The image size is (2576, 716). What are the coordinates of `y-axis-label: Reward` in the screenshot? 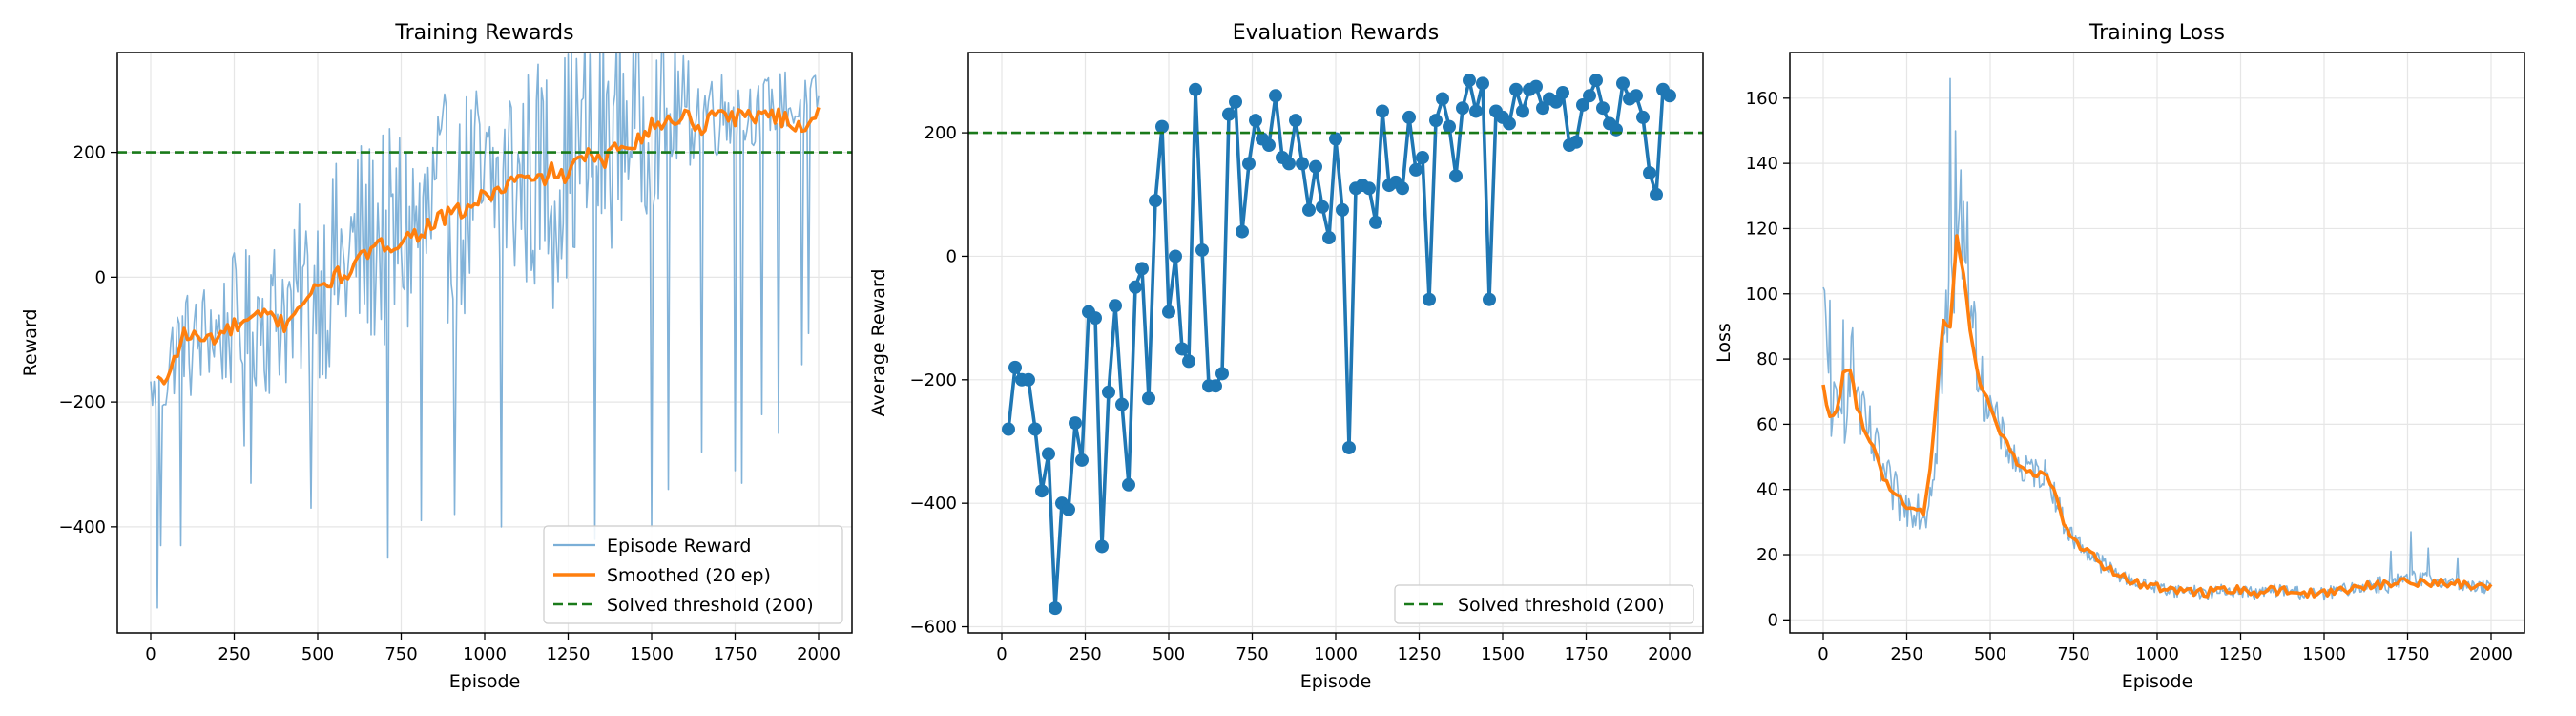 It's located at (30, 343).